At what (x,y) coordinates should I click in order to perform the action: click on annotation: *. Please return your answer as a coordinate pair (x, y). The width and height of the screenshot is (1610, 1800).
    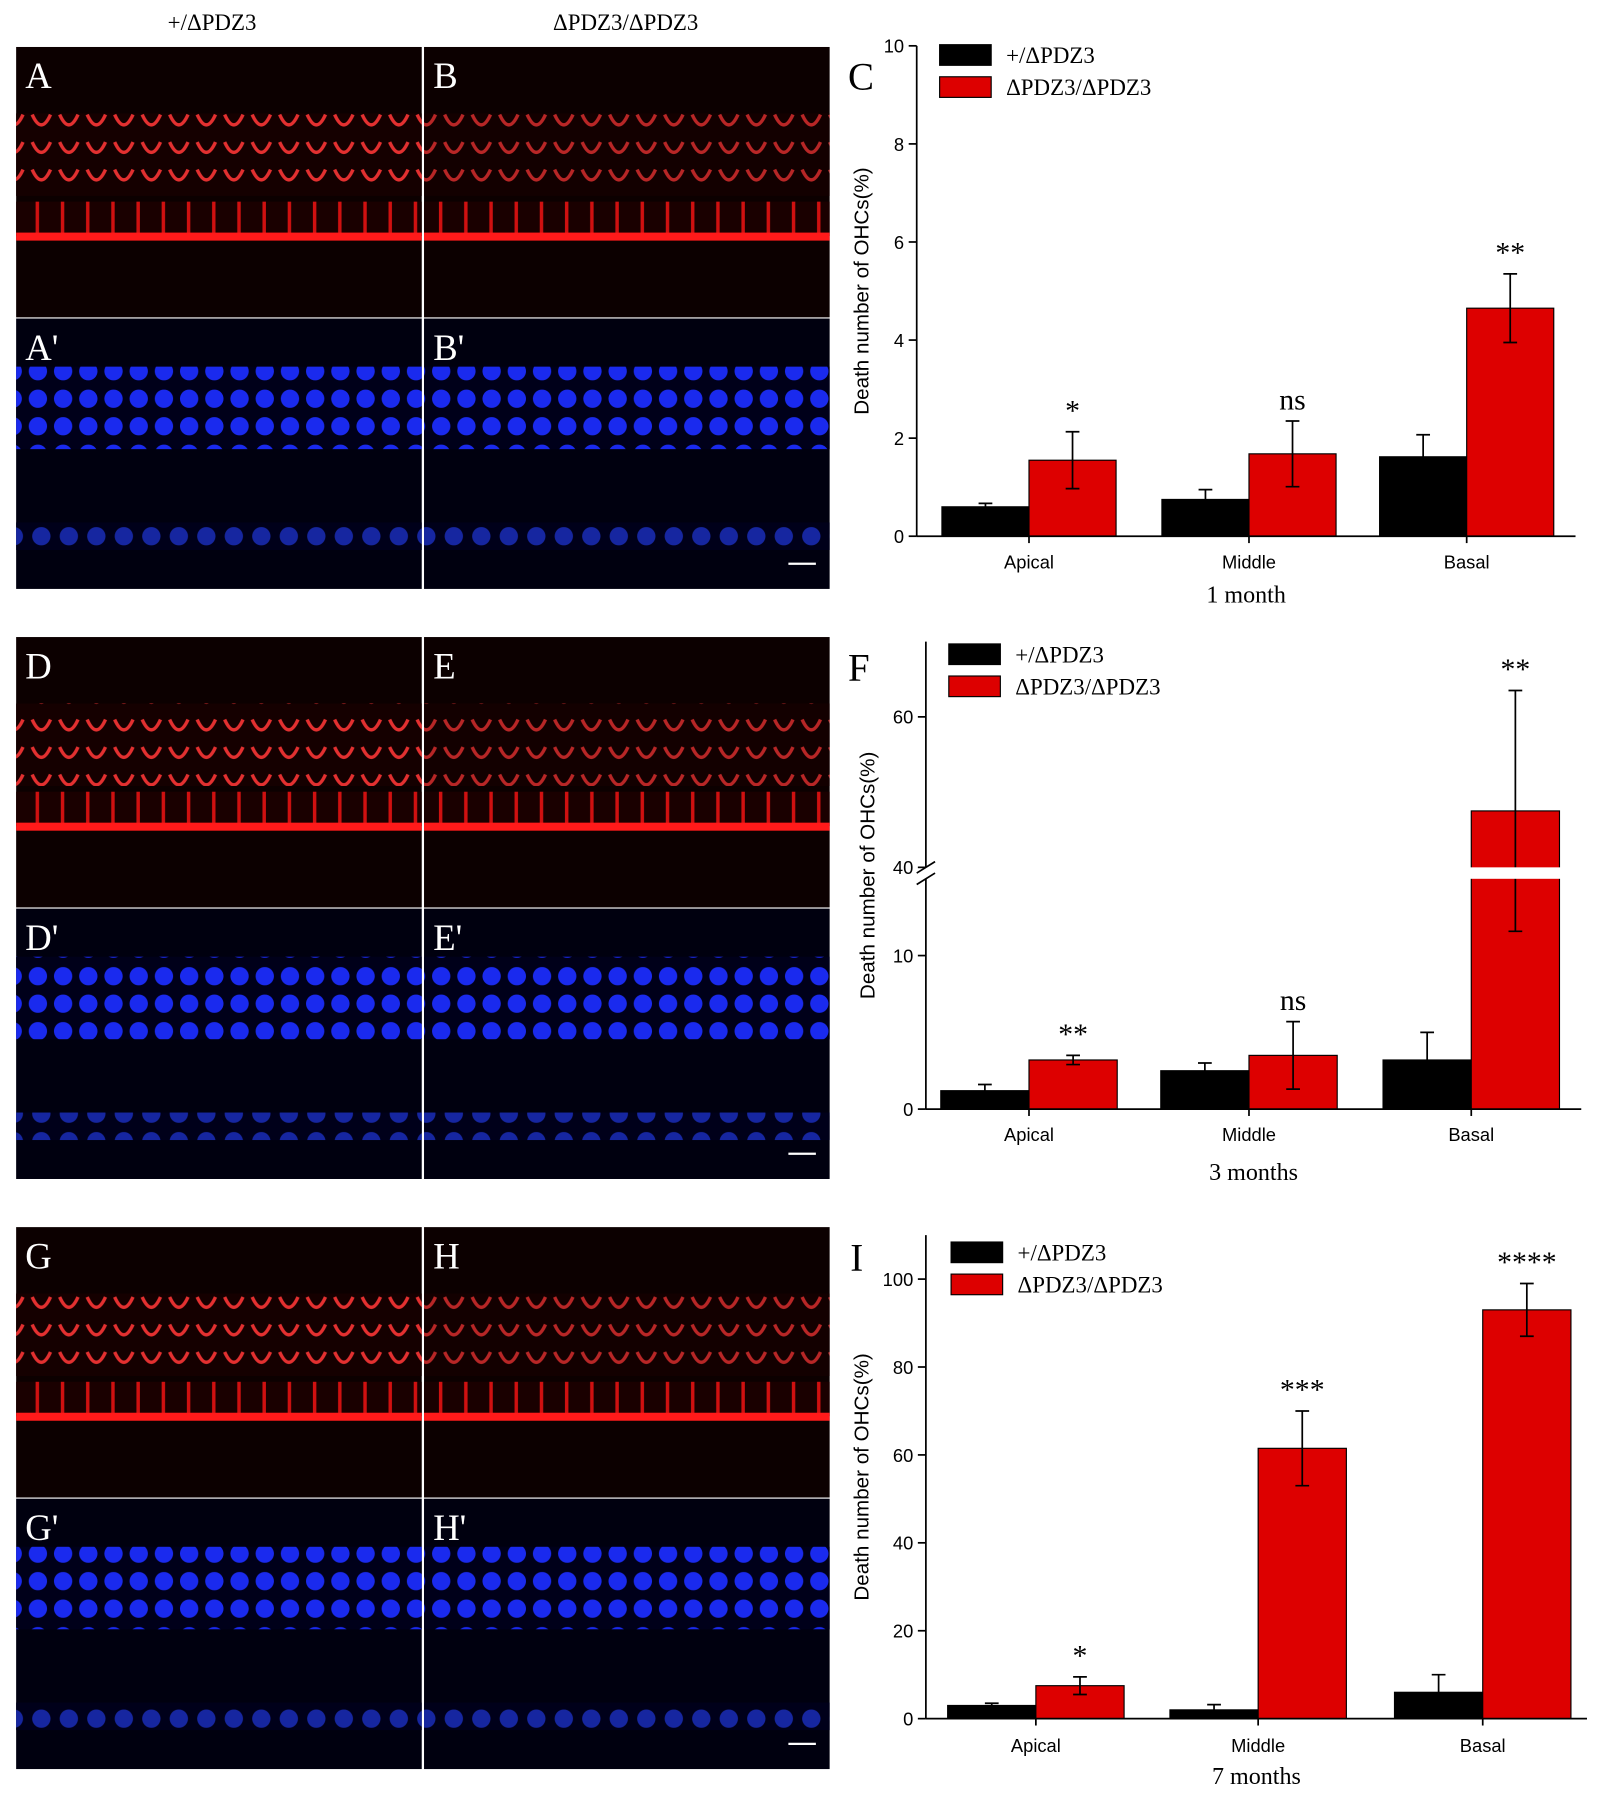
    Looking at the image, I should click on (1072, 410).